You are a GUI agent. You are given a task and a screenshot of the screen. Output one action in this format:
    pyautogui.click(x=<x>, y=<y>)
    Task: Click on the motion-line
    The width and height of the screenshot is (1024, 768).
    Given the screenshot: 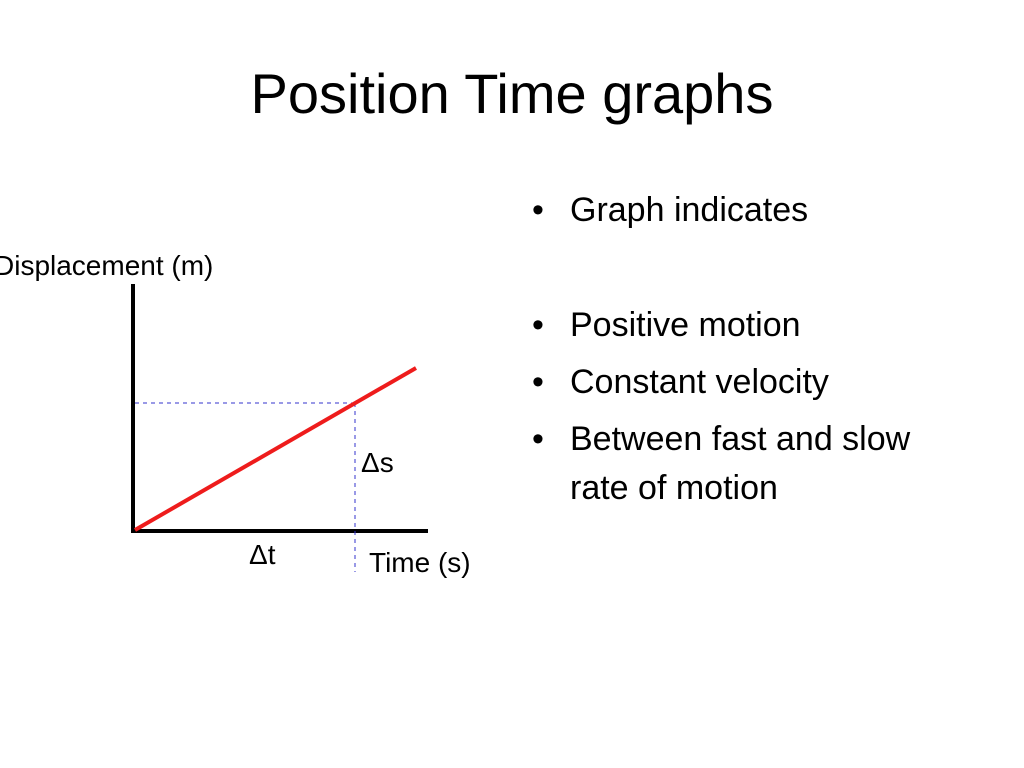 What is the action you would take?
    pyautogui.click(x=275, y=449)
    